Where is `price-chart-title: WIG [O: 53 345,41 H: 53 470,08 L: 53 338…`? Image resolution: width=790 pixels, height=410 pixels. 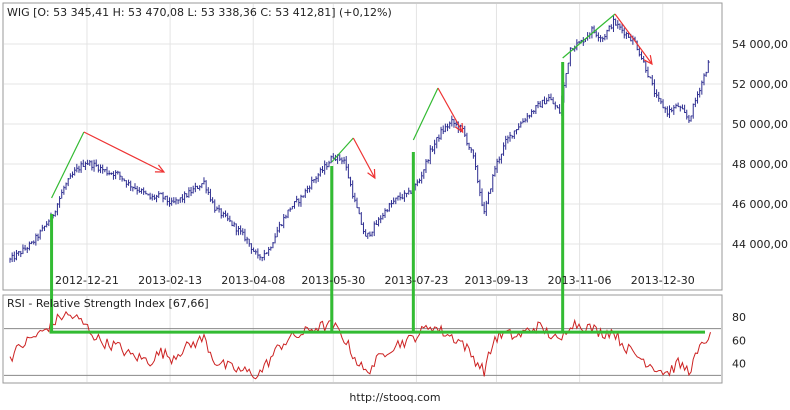 price-chart-title: WIG [O: 53 345,41 H: 53 470,08 L: 53 338… is located at coordinates (199, 12).